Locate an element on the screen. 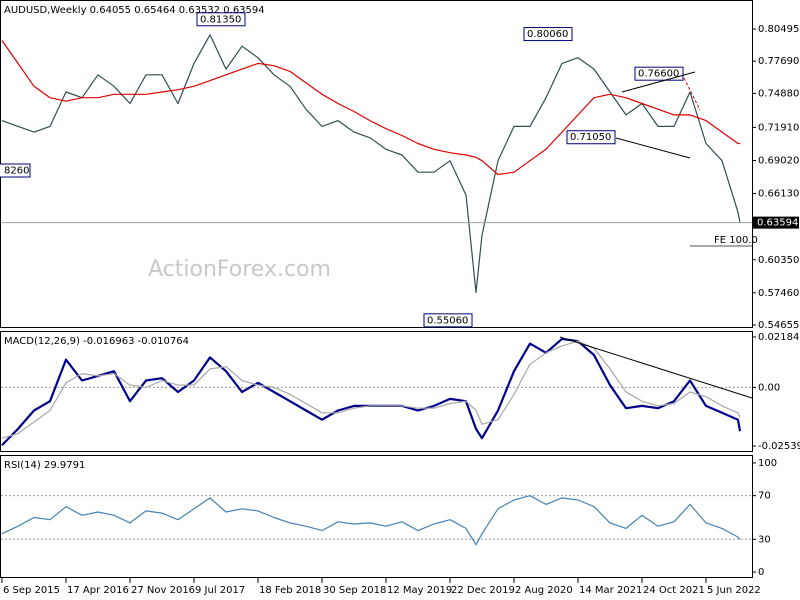  y-tick-label: 30 is located at coordinates (764, 539).